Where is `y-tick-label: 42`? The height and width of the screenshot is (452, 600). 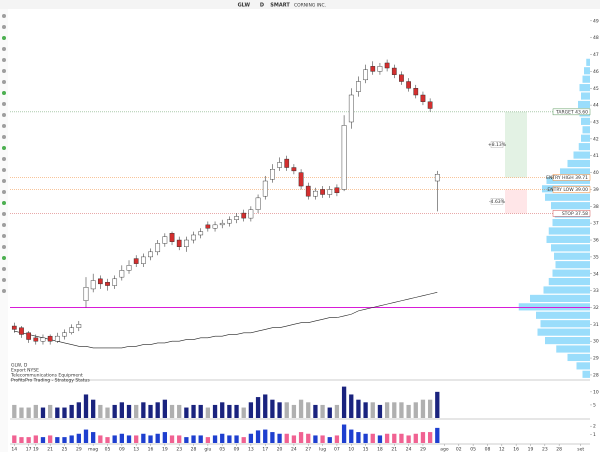 y-tick-label: 42 is located at coordinates (596, 139).